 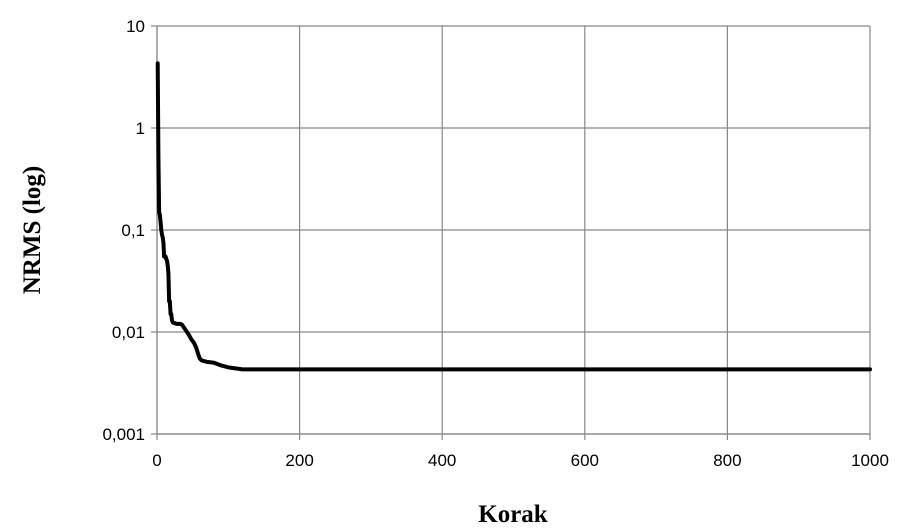 What do you see at coordinates (870, 460) in the screenshot?
I see `x-tick-label: 1000` at bounding box center [870, 460].